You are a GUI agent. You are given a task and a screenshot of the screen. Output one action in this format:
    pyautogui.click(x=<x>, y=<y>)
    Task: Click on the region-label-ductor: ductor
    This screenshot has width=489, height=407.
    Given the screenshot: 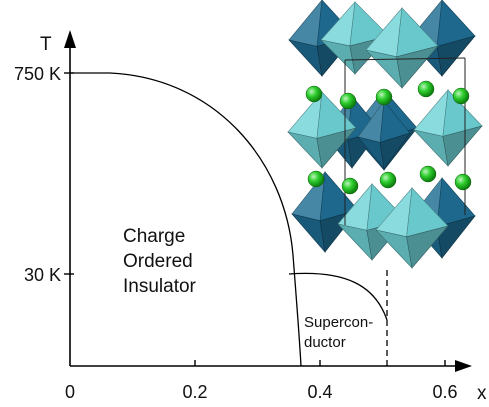 What is the action you would take?
    pyautogui.click(x=325, y=342)
    